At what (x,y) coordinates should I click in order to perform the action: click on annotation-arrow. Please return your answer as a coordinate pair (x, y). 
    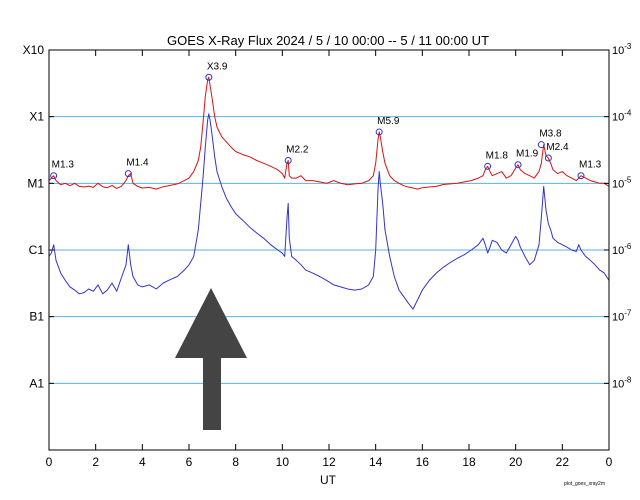
    Looking at the image, I should click on (211, 359).